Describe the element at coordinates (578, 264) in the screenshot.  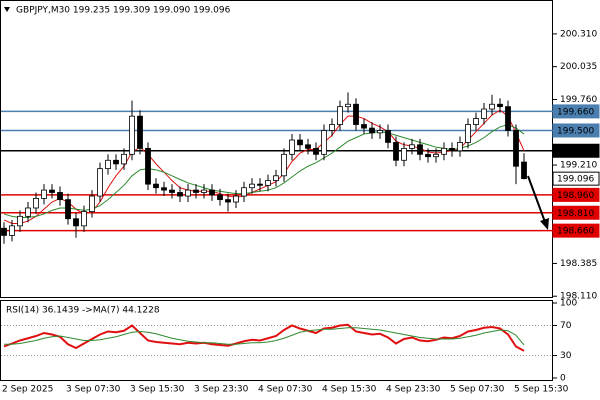
I see `y-tick-label: 198.385` at that location.